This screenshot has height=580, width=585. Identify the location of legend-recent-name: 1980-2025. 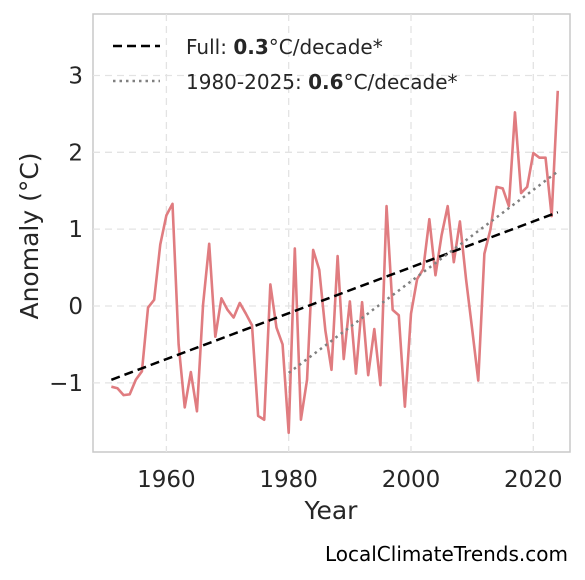
(240, 82).